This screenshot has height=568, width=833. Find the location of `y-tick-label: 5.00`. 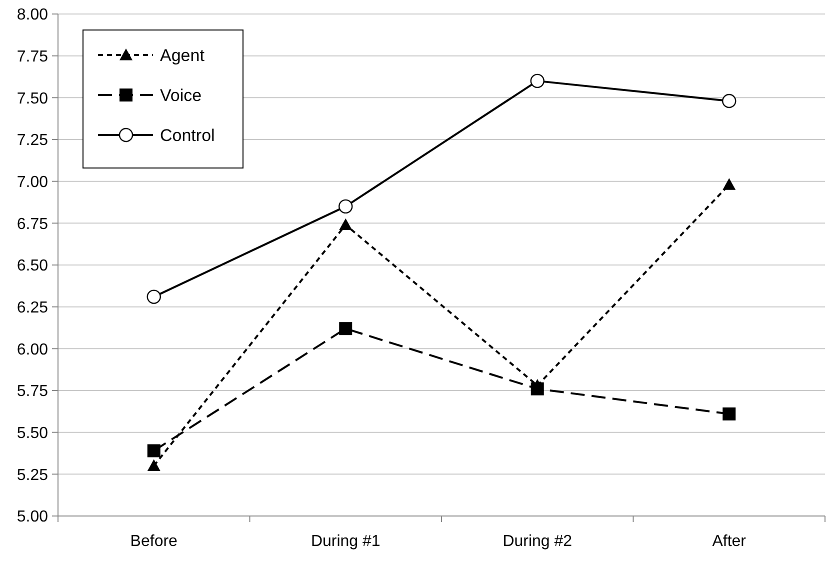

y-tick-label: 5.00 is located at coordinates (32, 517).